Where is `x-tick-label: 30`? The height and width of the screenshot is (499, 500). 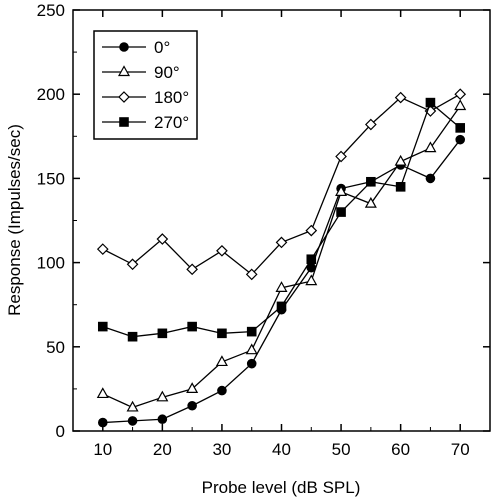
x-tick-label: 30 is located at coordinates (221, 449).